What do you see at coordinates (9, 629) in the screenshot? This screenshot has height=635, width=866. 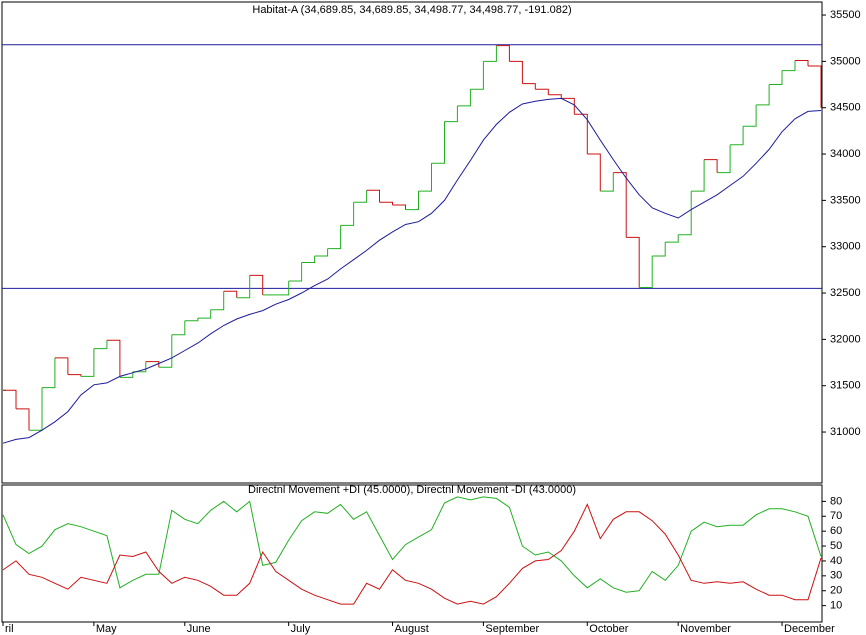 I see `x-tick-label: ril` at bounding box center [9, 629].